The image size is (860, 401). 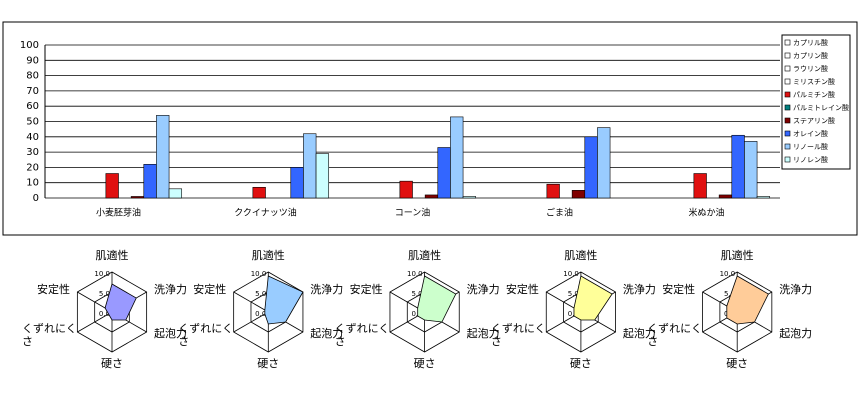 I want to click on y-tick-label: 60, so click(x=32, y=106).